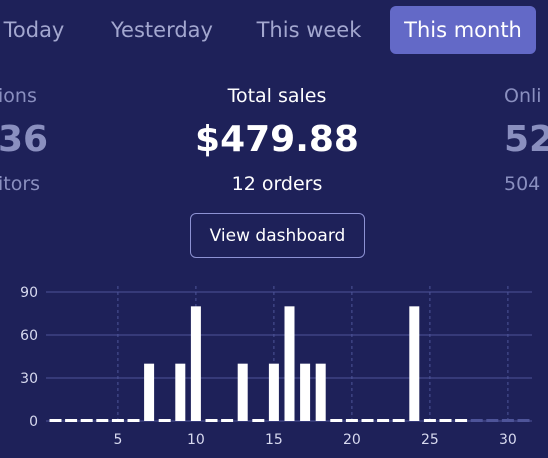  I want to click on y-tick-label-60: 60, so click(29, 336).